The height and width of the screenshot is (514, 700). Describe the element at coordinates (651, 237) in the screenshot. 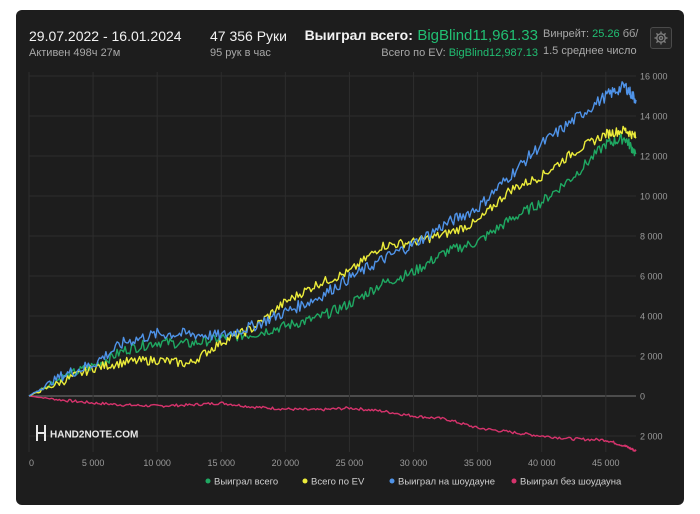

I see `y-tick-label: 8 000` at that location.